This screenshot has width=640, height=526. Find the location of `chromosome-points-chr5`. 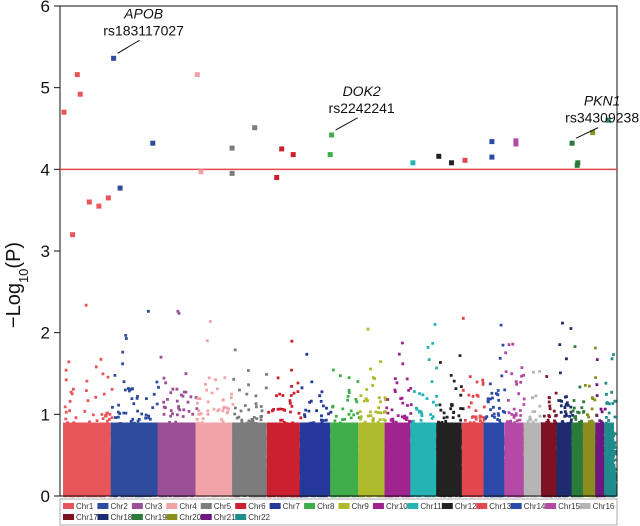

chromosome-points-chr5 is located at coordinates (251, 423).